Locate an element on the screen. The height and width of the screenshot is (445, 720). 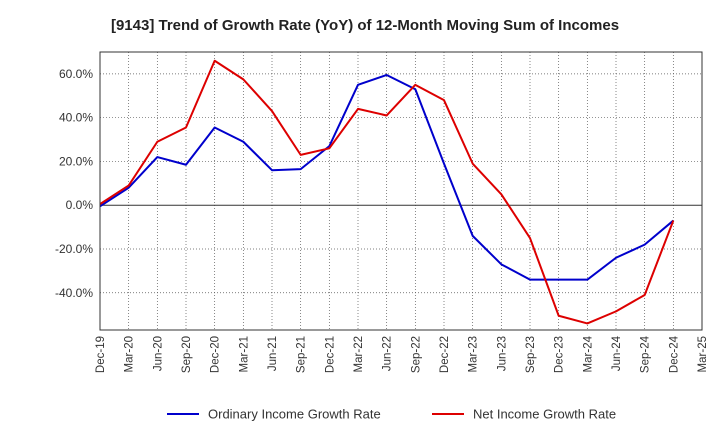
x-tick-label: Mar-23 is located at coordinates (474, 354).